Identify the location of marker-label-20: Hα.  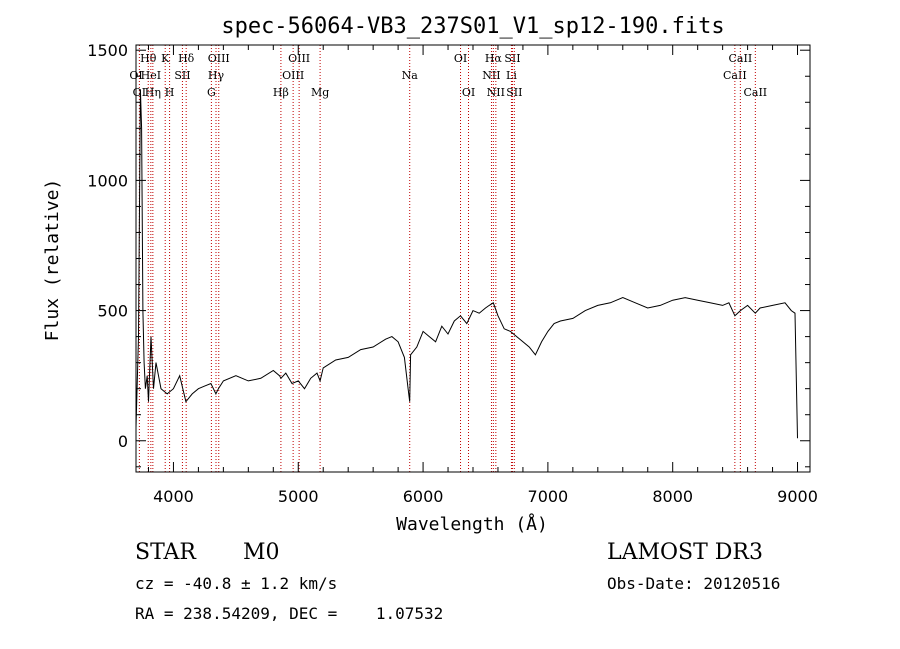
(494, 58).